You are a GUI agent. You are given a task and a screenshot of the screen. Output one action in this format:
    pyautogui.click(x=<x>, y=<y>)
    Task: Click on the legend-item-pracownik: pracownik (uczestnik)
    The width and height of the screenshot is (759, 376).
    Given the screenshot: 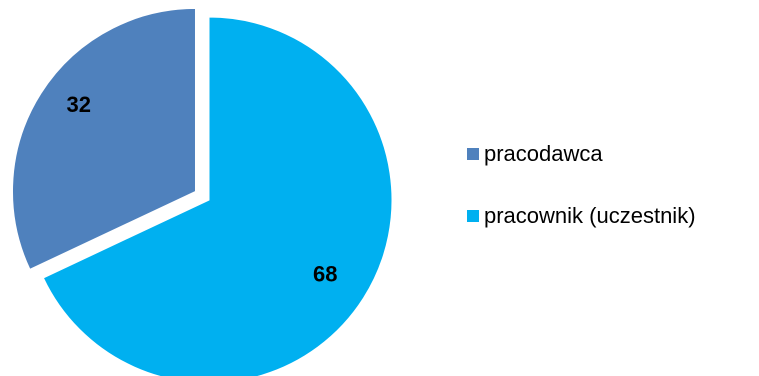 What is the action you would take?
    pyautogui.click(x=581, y=216)
    